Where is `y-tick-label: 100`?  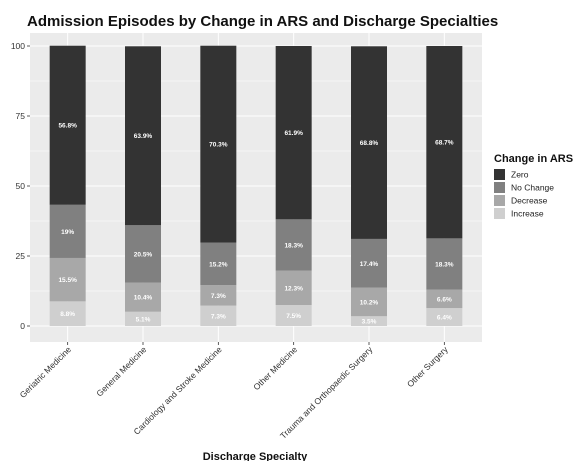
y-tick-label: 100 is located at coordinates (18, 46).